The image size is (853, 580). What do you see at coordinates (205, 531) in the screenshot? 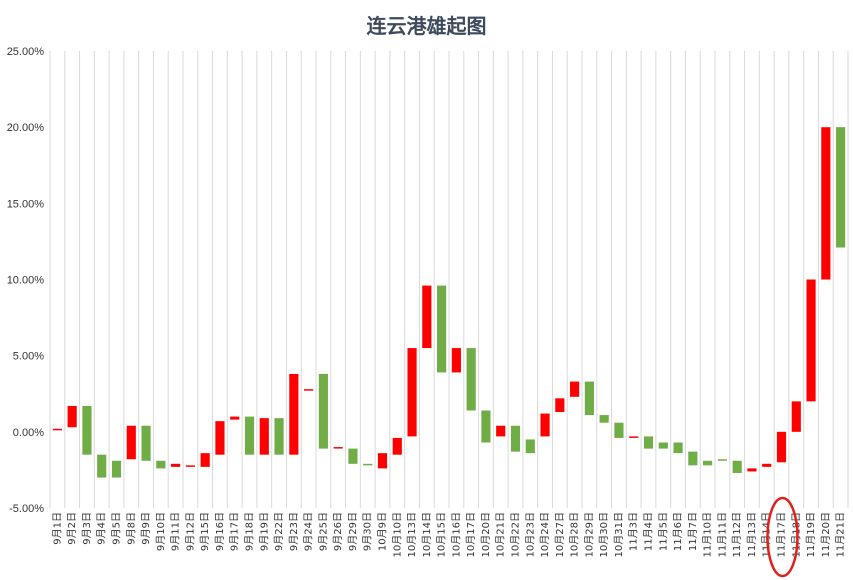
I see `x-tick-label: 9月15日` at bounding box center [205, 531].